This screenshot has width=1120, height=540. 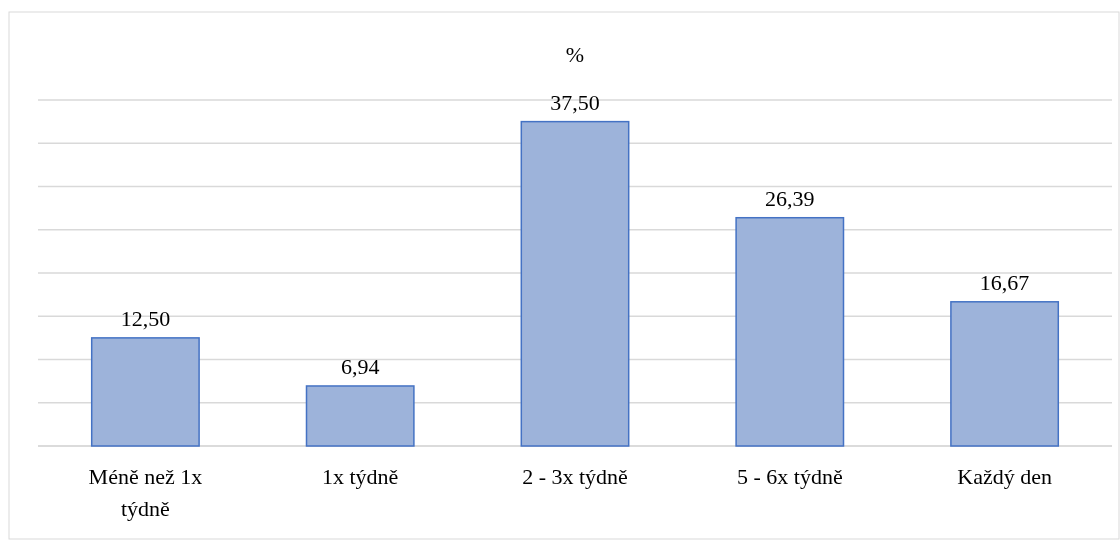 What do you see at coordinates (575, 476) in the screenshot?
I see `x-tick-label: 2 - 3x týdně` at bounding box center [575, 476].